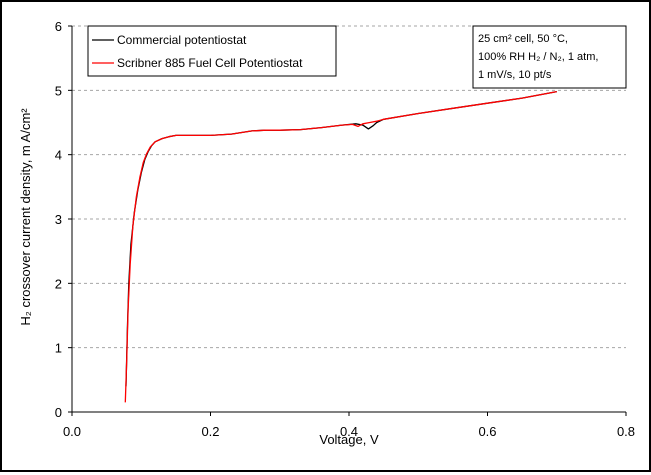 The height and width of the screenshot is (475, 651). What do you see at coordinates (58, 219) in the screenshot?
I see `y-tick-label-3: 3` at bounding box center [58, 219].